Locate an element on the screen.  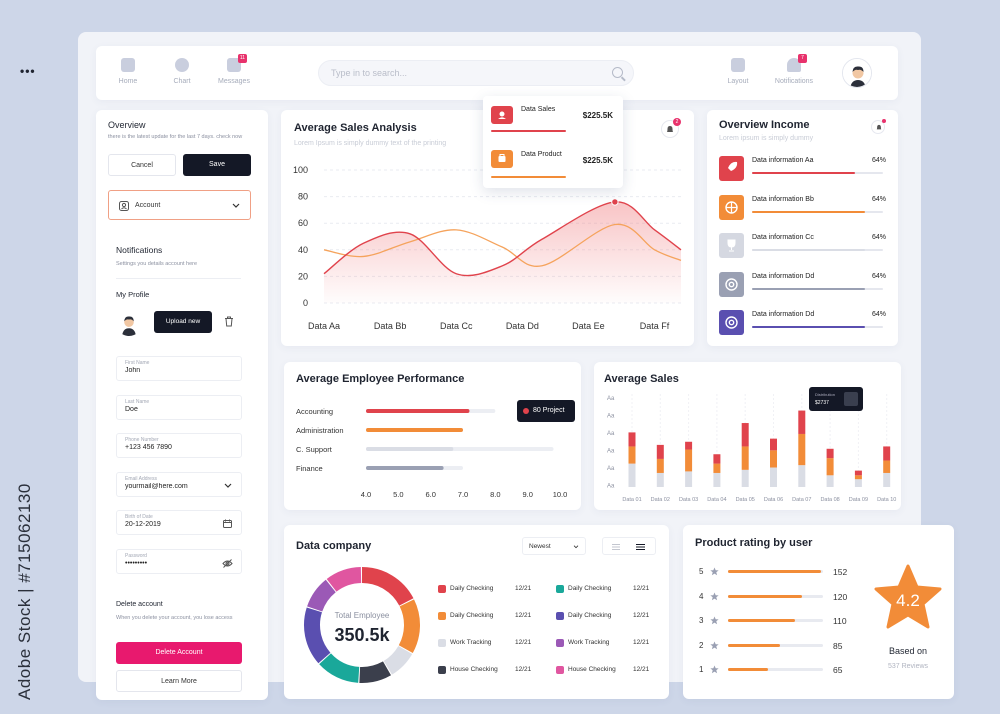
list-view-icon is located at coordinates (640, 547).